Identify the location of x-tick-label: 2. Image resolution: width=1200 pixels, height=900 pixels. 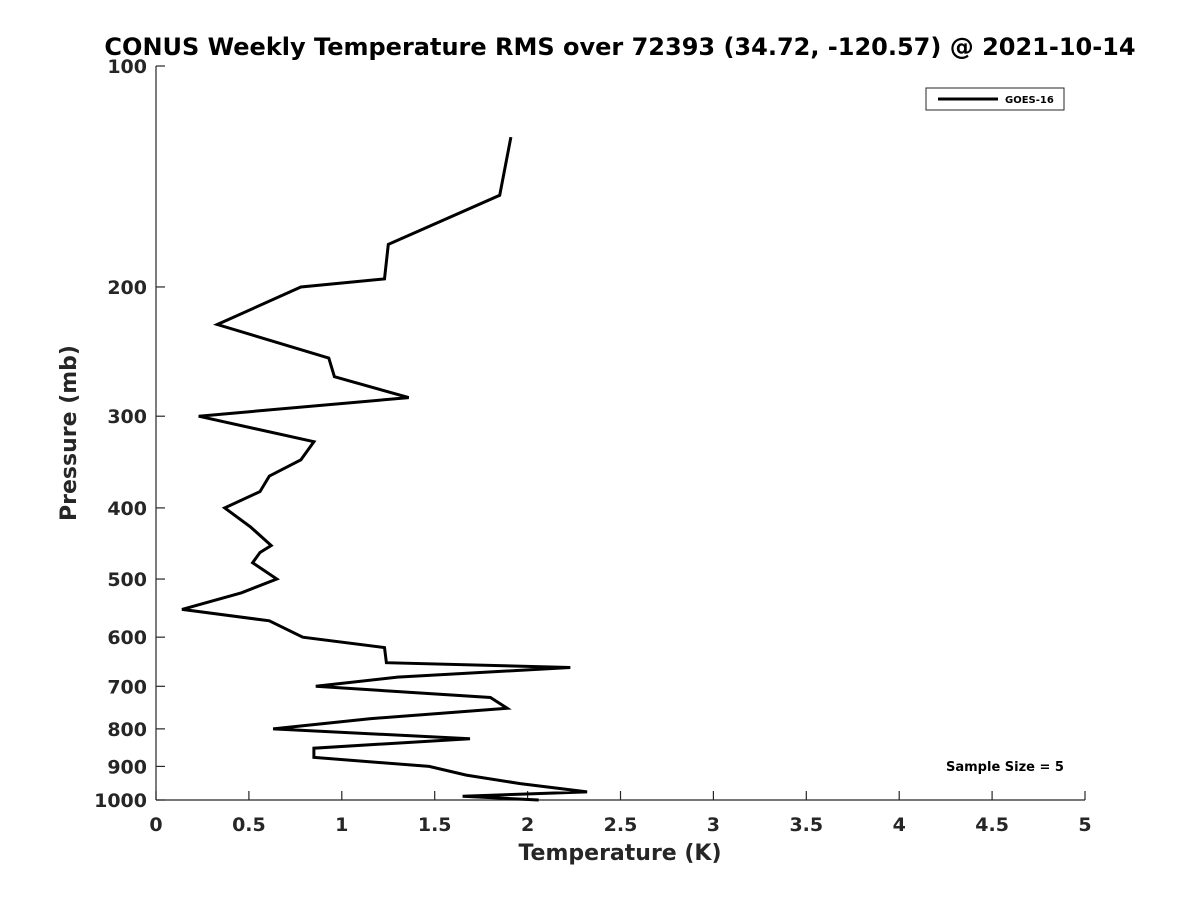
(527, 825).